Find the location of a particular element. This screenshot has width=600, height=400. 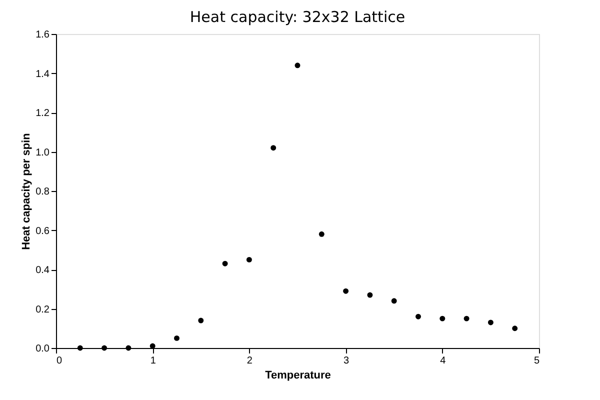

y-tick-label: 1.2 is located at coordinates (43, 113).